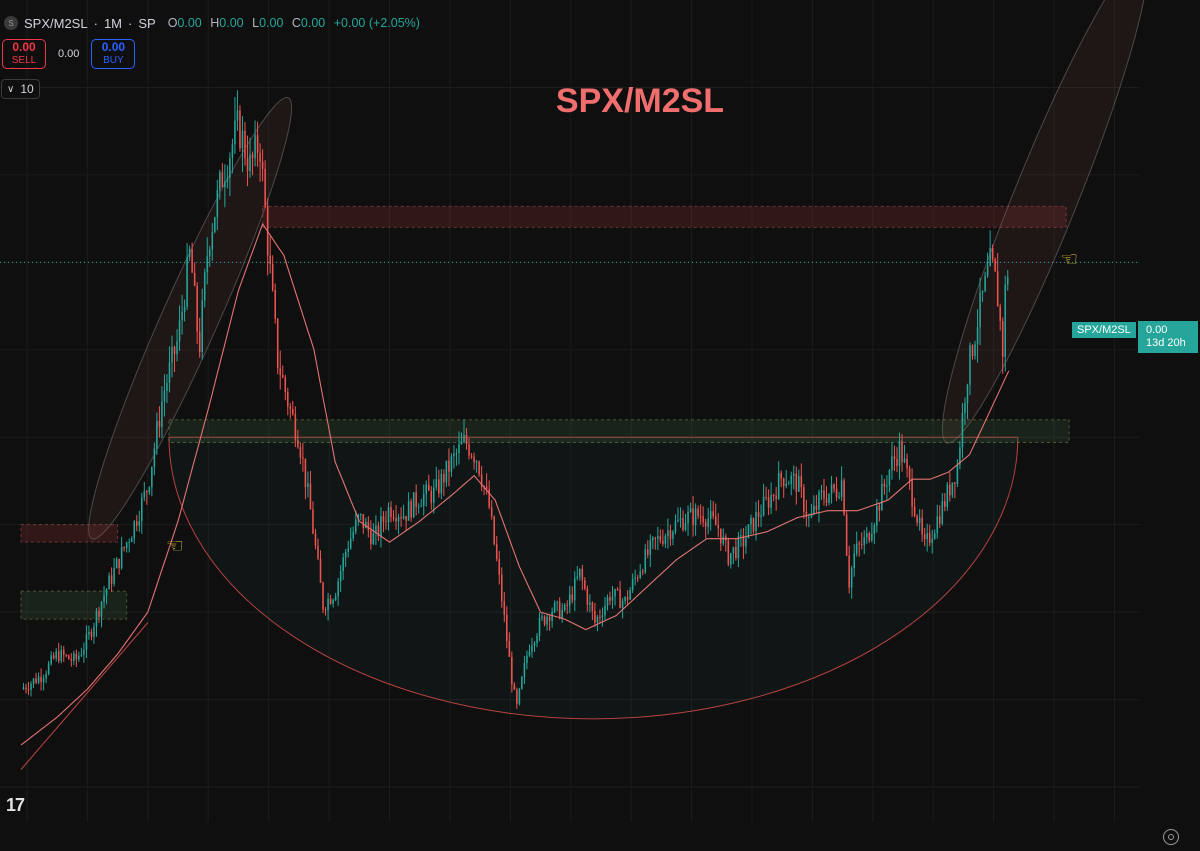 Image resolution: width=1200 pixels, height=851 pixels. What do you see at coordinates (271, 23) in the screenshot?
I see `low-value: 0.00` at bounding box center [271, 23].